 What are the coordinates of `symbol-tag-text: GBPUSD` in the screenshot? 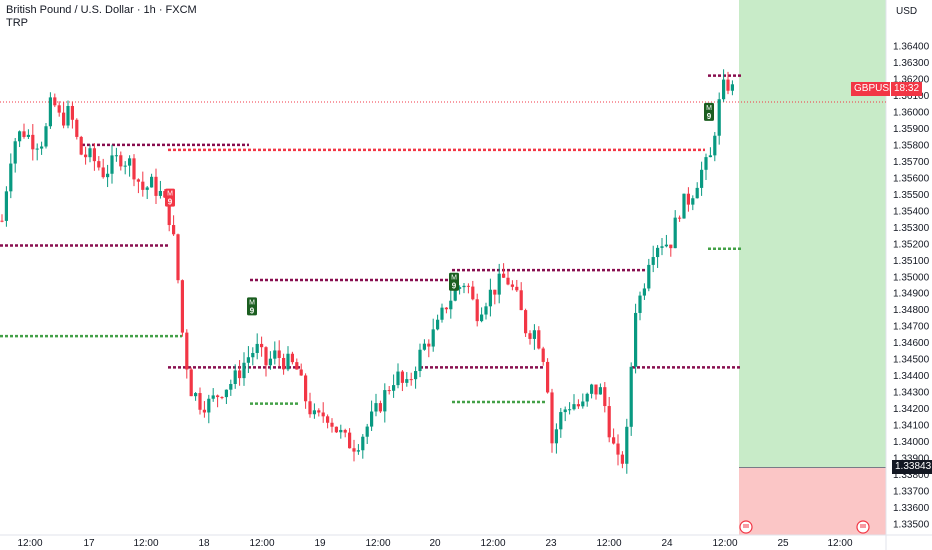 It's located at (875, 88).